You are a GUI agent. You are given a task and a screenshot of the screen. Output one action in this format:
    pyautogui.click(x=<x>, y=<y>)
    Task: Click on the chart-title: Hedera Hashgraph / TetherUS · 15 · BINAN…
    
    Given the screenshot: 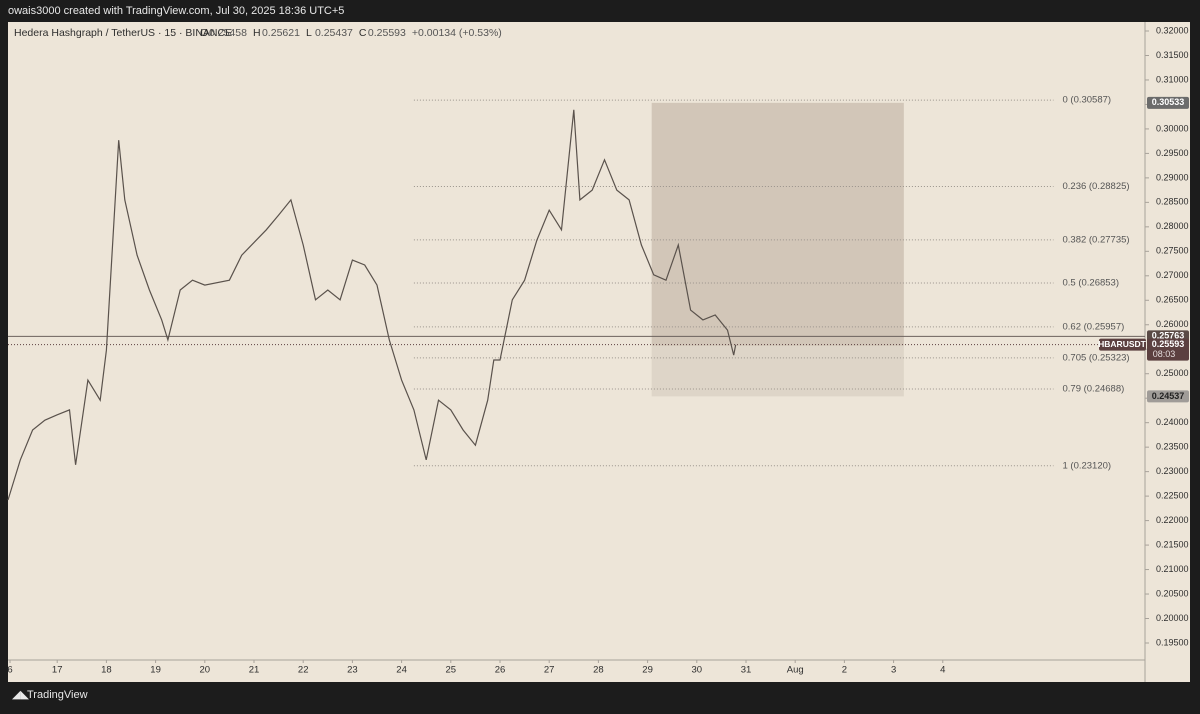 What is the action you would take?
    pyautogui.click(x=123, y=33)
    